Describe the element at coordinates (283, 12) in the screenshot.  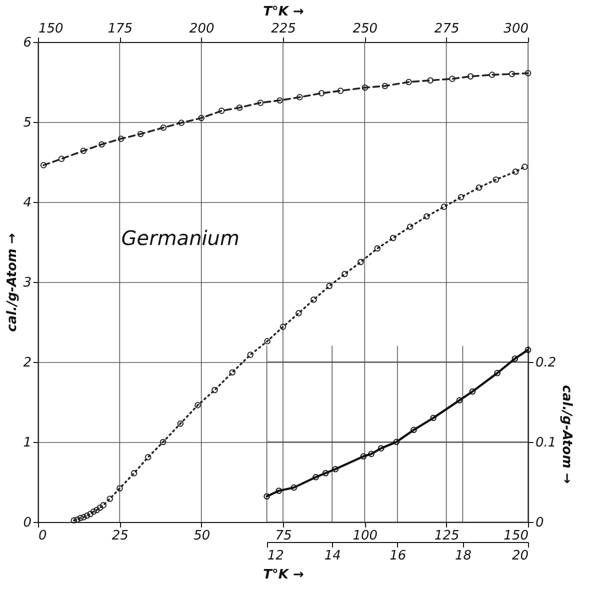
I see `x2-axis-title: T°K →` at that location.